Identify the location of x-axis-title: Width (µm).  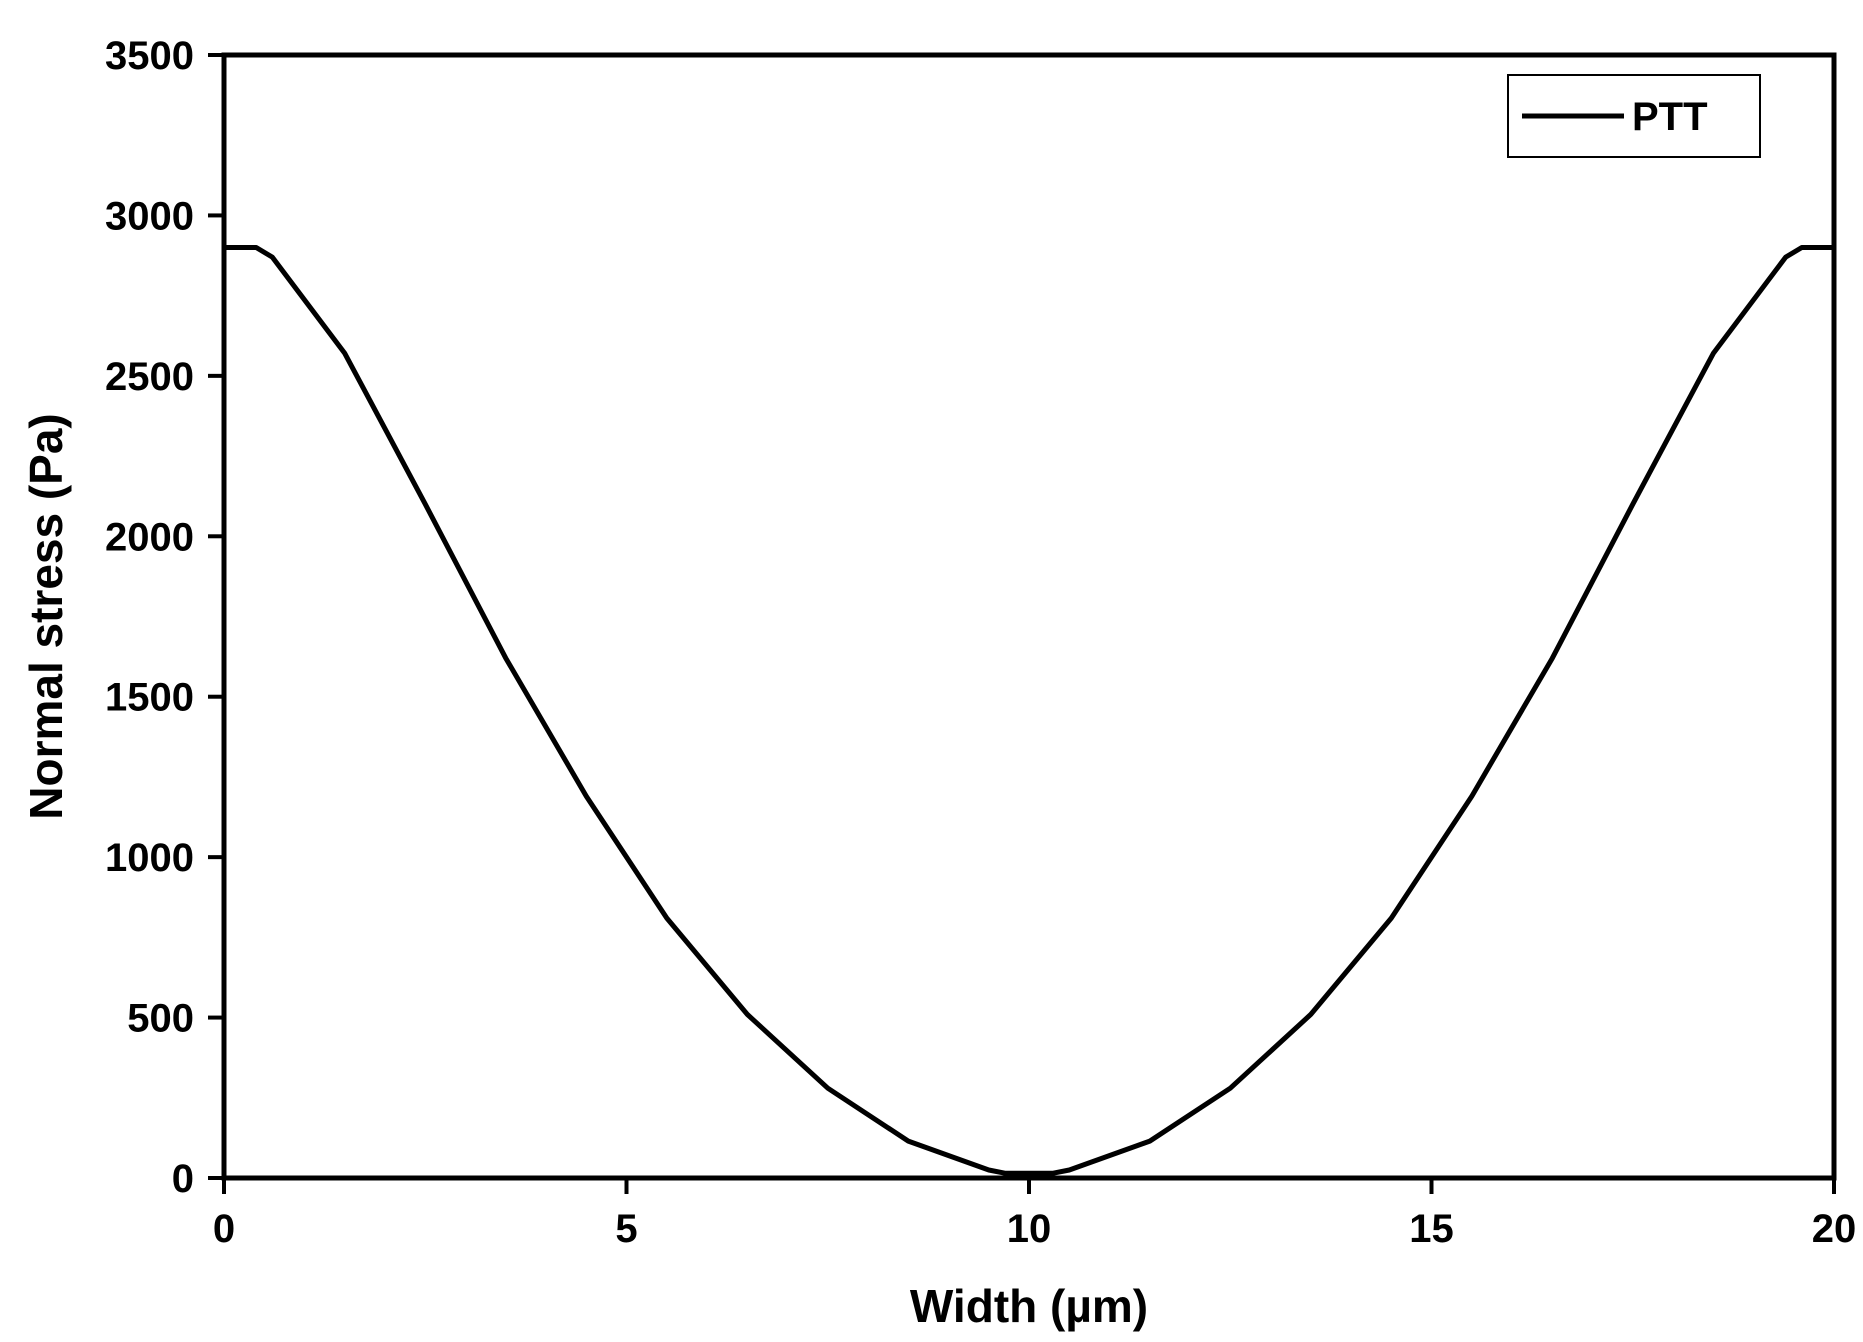
(1029, 1306).